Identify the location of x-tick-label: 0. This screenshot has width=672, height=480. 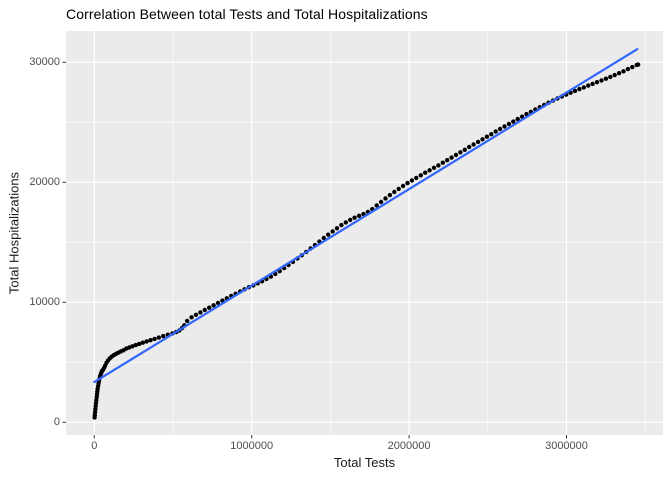
(94, 446).